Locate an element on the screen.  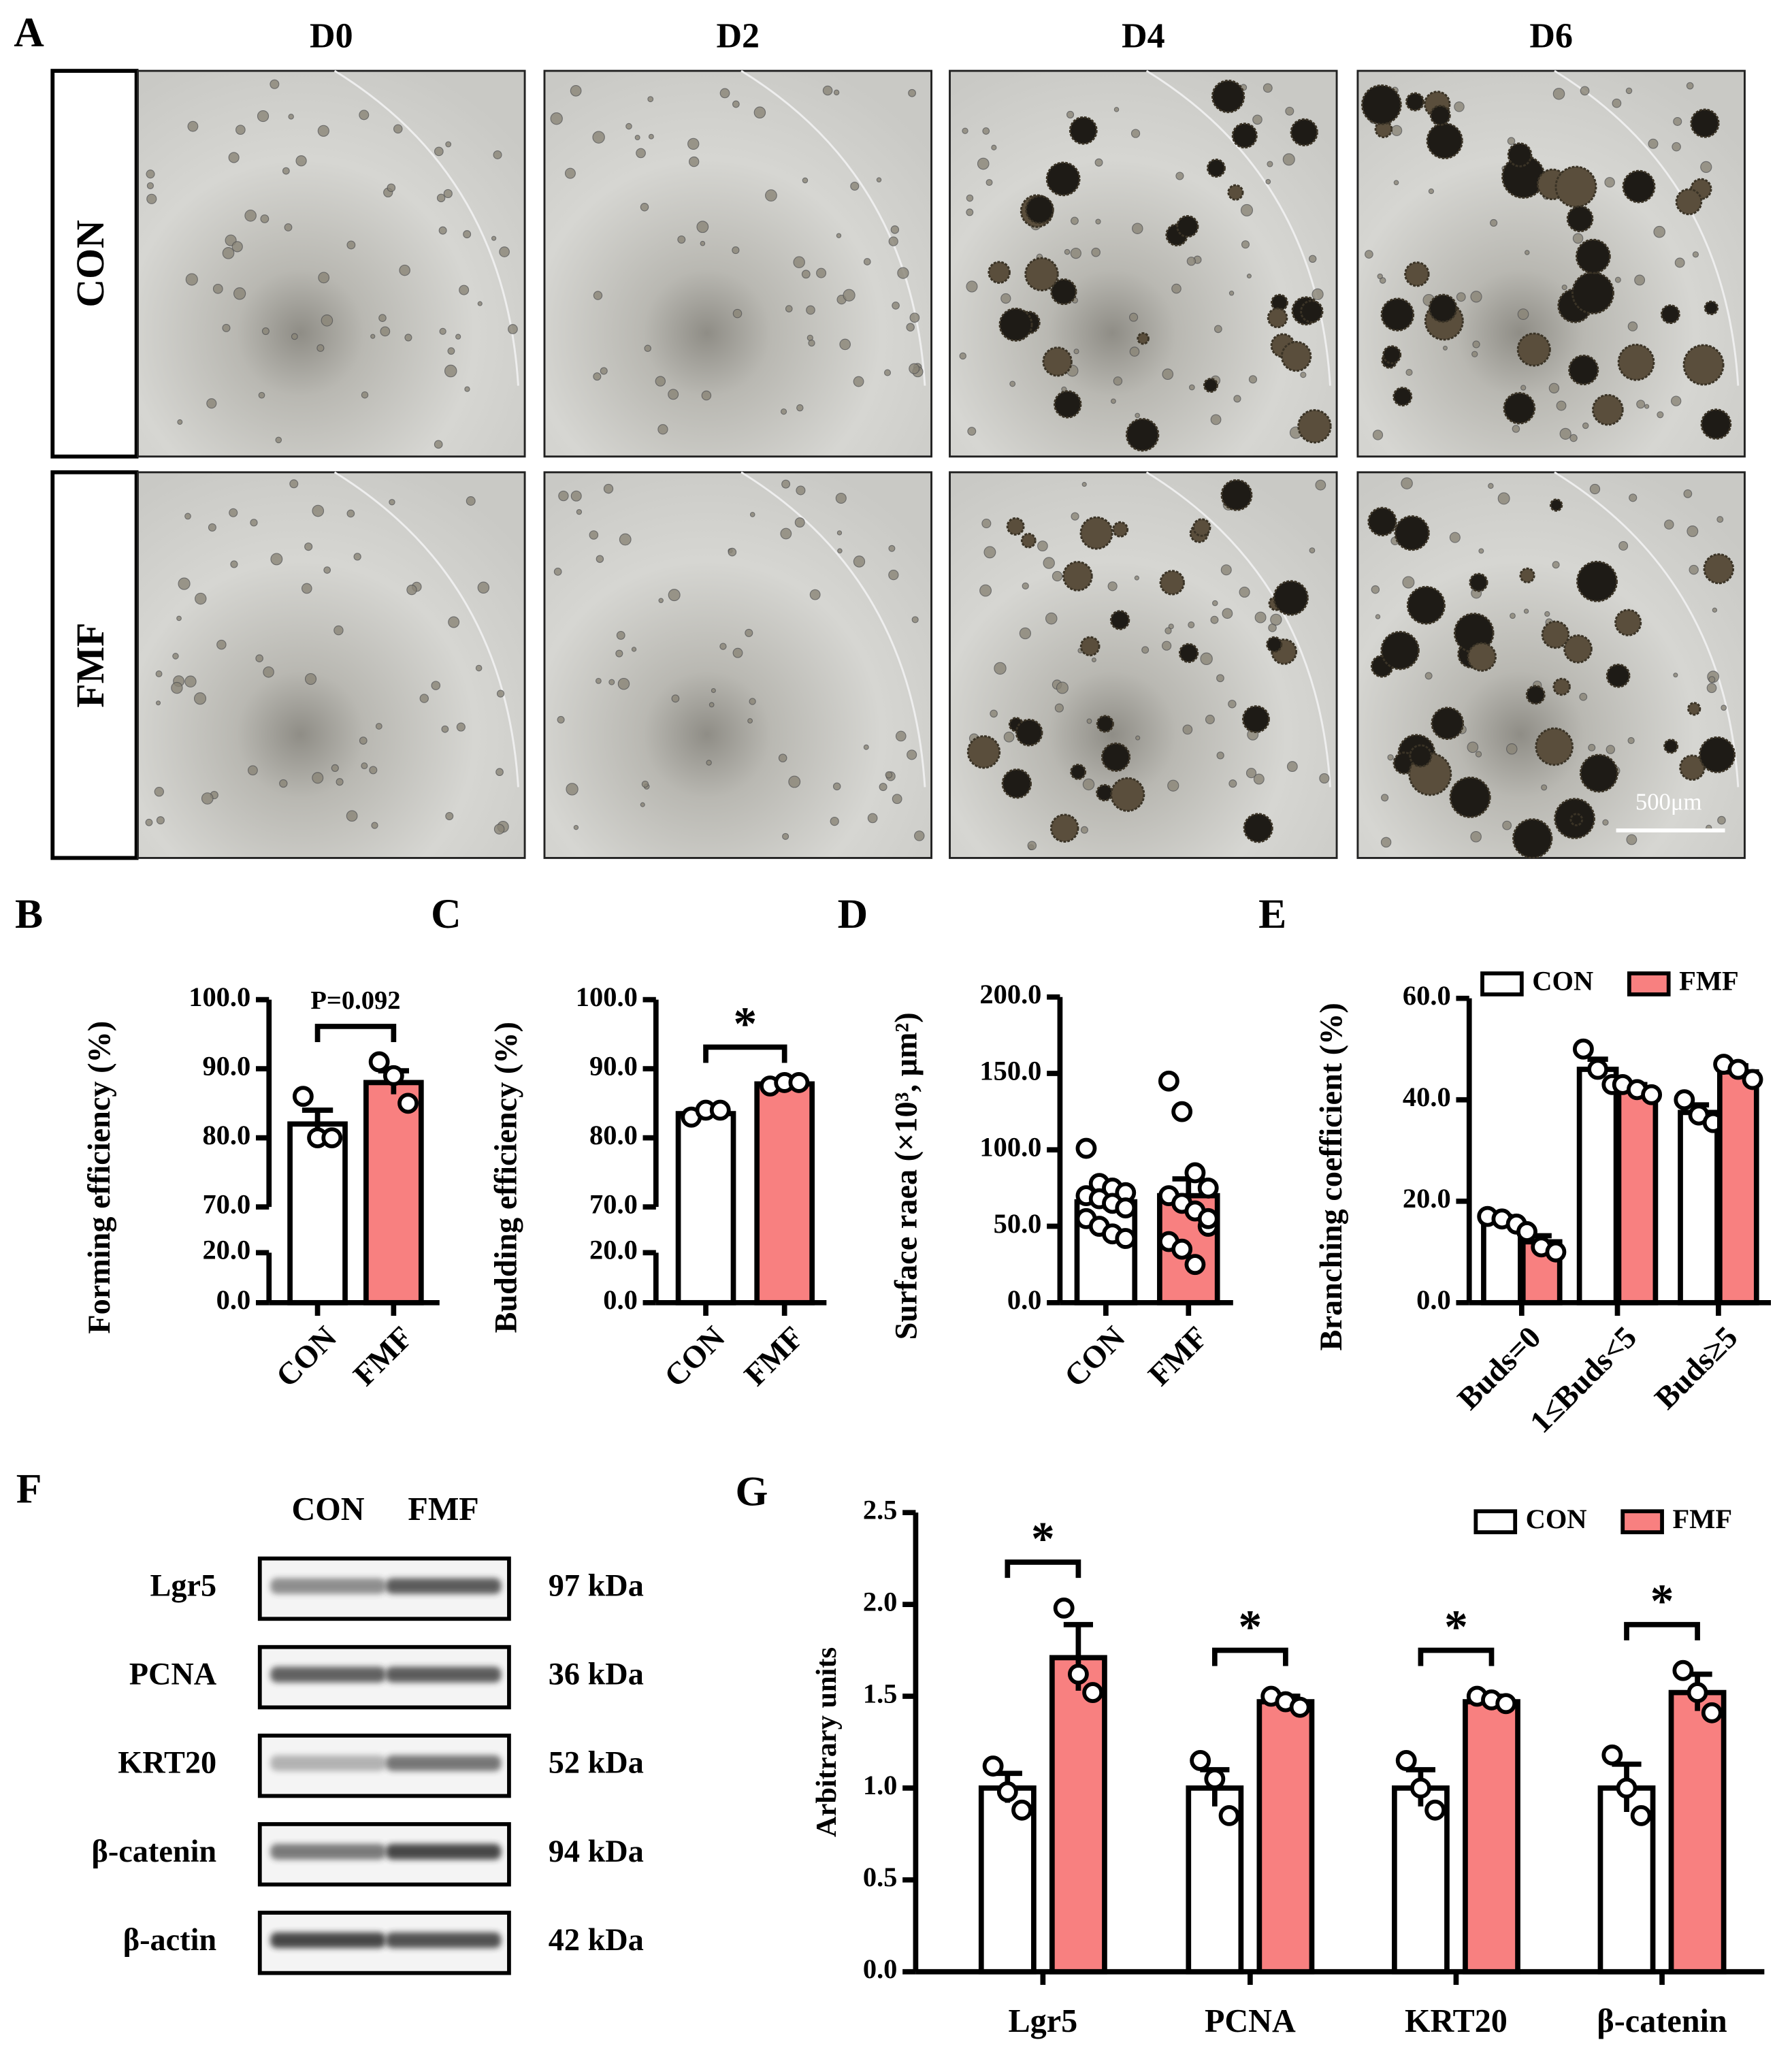
legend-label: FMF is located at coordinates (1702, 1519).